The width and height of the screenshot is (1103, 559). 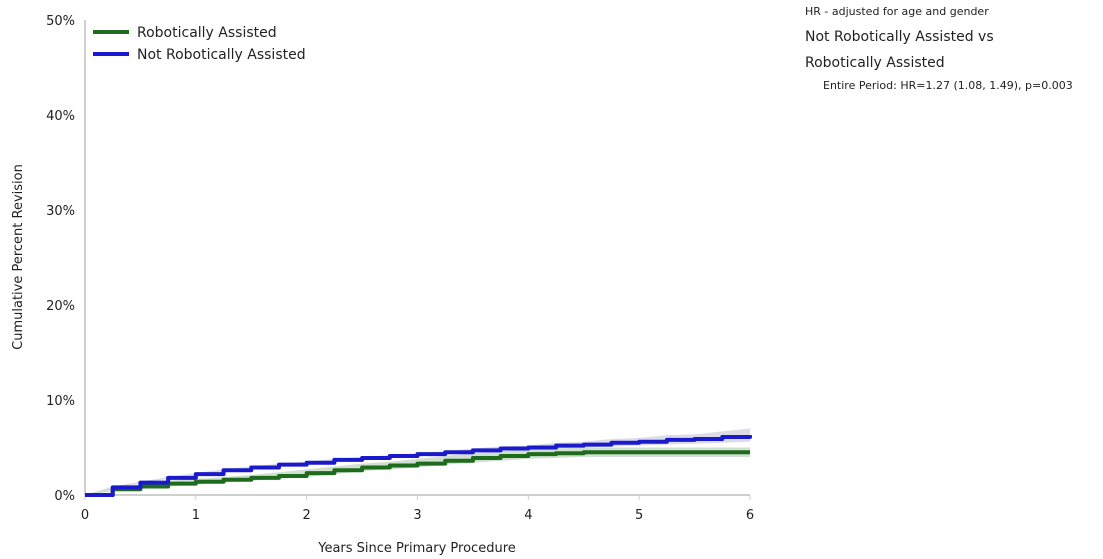 I want to click on hr-adjustment-note: HR - adjusted for age and gender, so click(x=897, y=11).